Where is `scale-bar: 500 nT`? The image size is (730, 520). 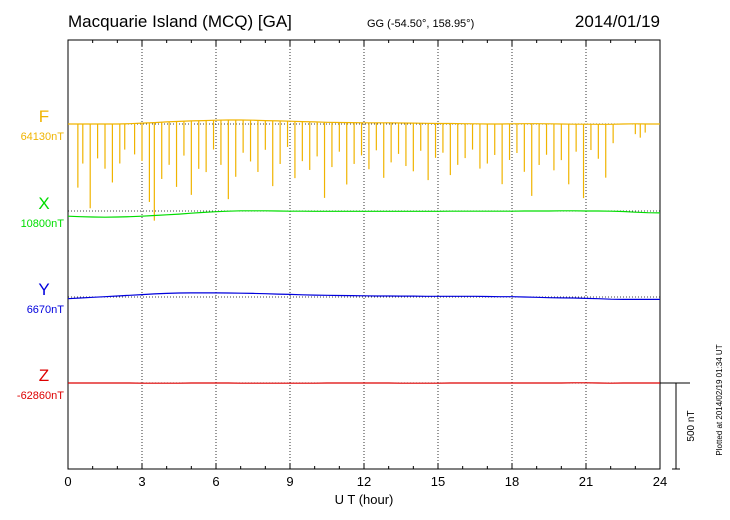 scale-bar: 500 nT is located at coordinates (678, 426).